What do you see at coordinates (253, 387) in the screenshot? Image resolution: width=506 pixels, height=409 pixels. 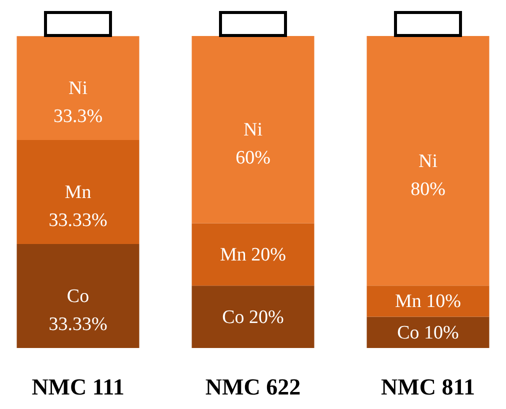 I see `x-tick-label: NMC 622` at bounding box center [253, 387].